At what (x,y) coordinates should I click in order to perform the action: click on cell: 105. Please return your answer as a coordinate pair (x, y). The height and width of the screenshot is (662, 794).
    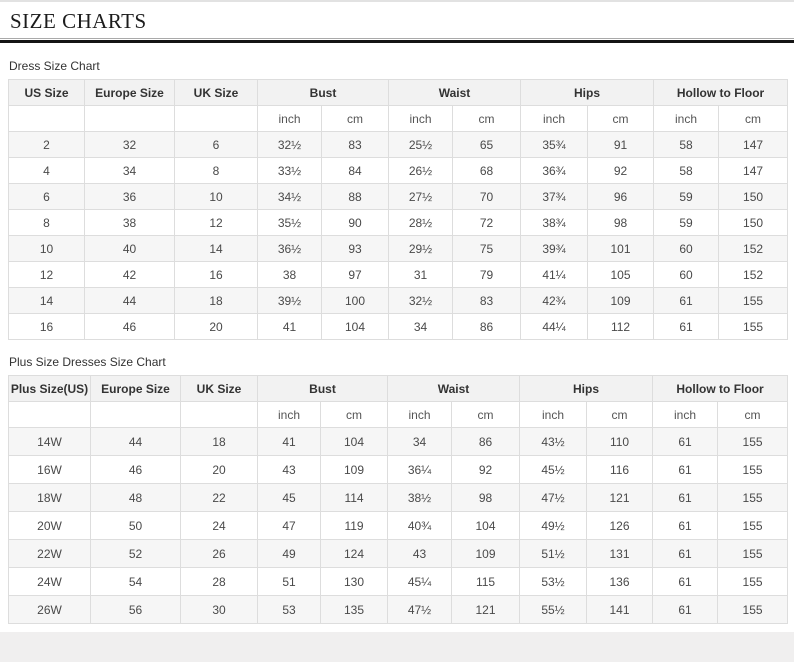
    Looking at the image, I should click on (621, 274).